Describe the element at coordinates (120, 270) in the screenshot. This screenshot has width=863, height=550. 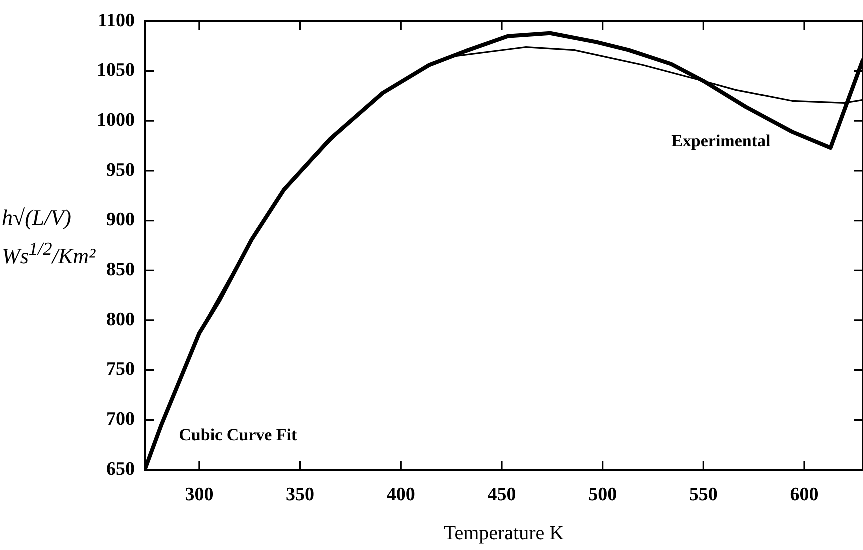
I see `y-tick-label: 850` at that location.